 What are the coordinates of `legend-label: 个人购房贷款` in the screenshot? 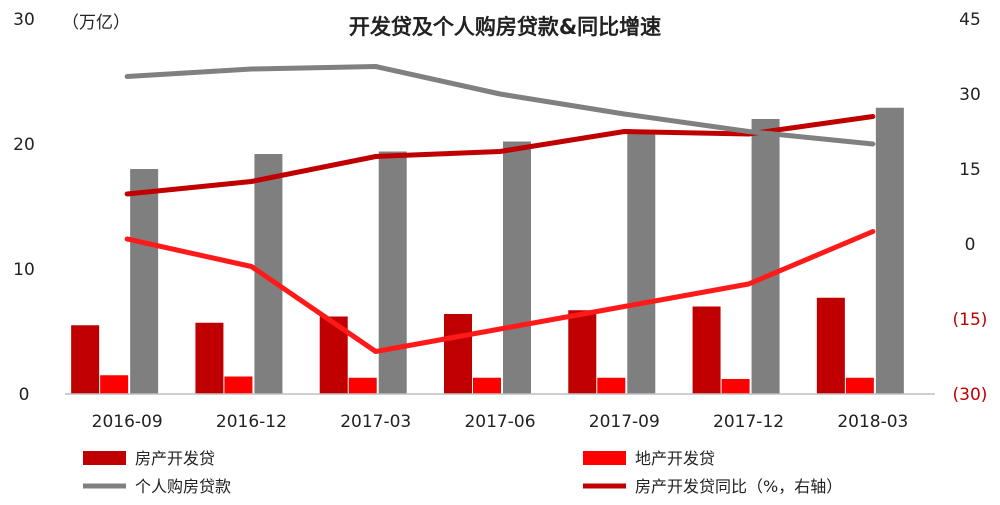 It's located at (183, 486).